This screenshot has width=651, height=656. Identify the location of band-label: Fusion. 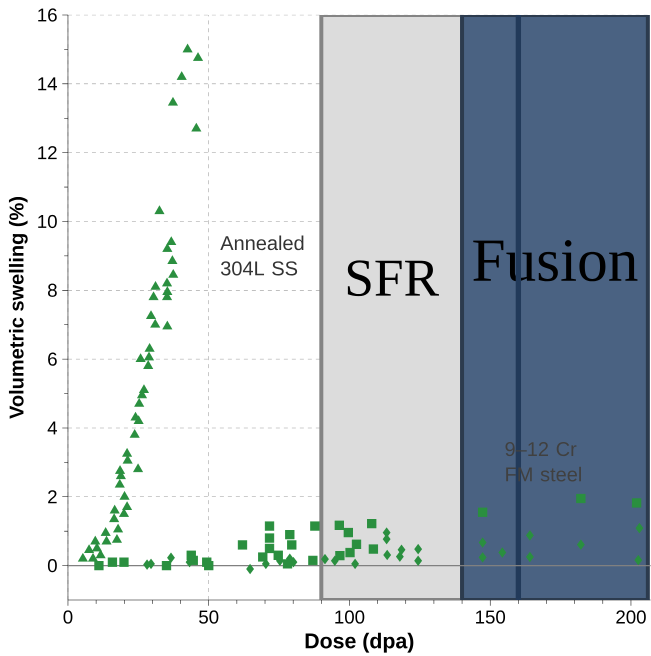
(555, 261).